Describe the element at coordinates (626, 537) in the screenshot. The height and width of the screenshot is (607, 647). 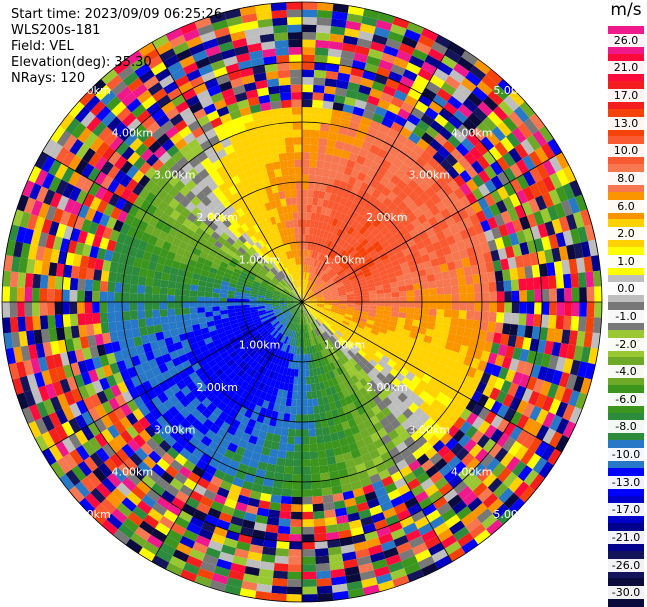
I see `colorbar-tick-label: -21.0` at that location.